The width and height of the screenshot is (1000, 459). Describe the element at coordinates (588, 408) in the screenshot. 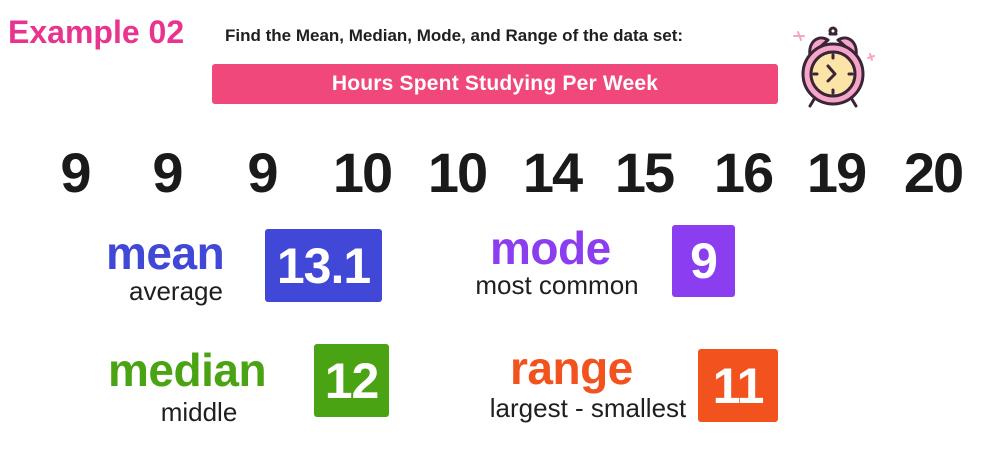

I see `range-description: largest - smallest` at that location.